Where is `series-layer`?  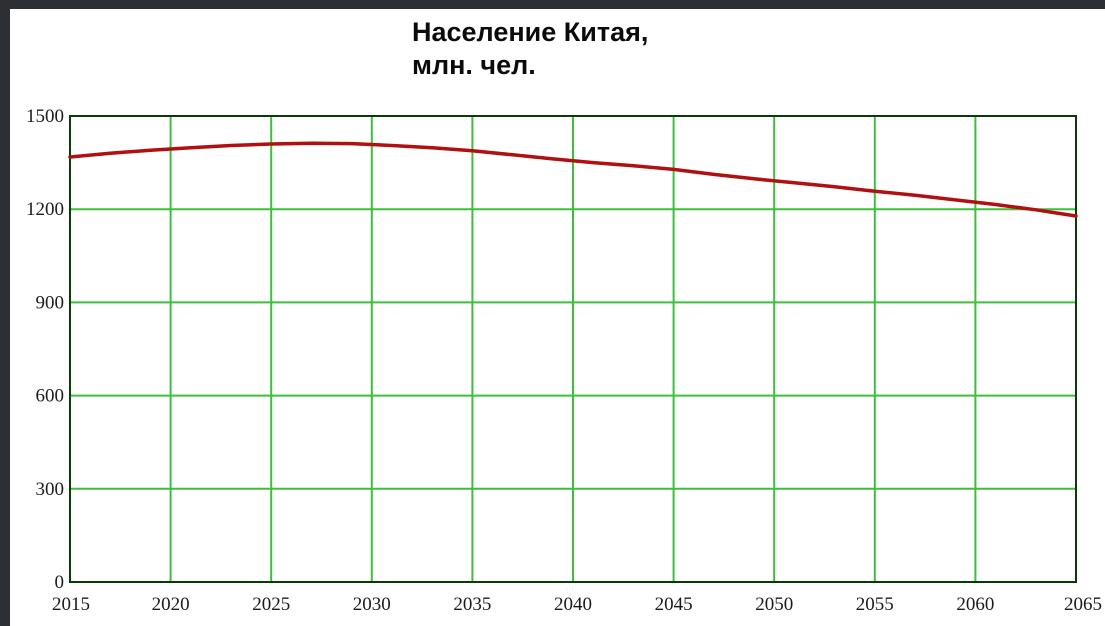 series-layer is located at coordinates (573, 179).